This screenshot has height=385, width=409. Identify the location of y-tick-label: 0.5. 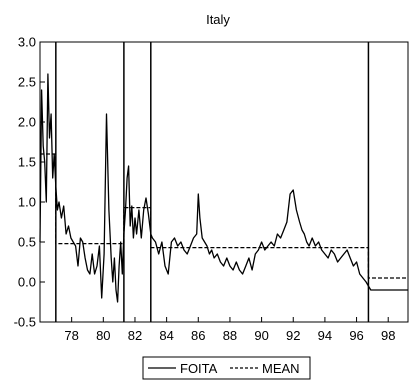
(27, 242).